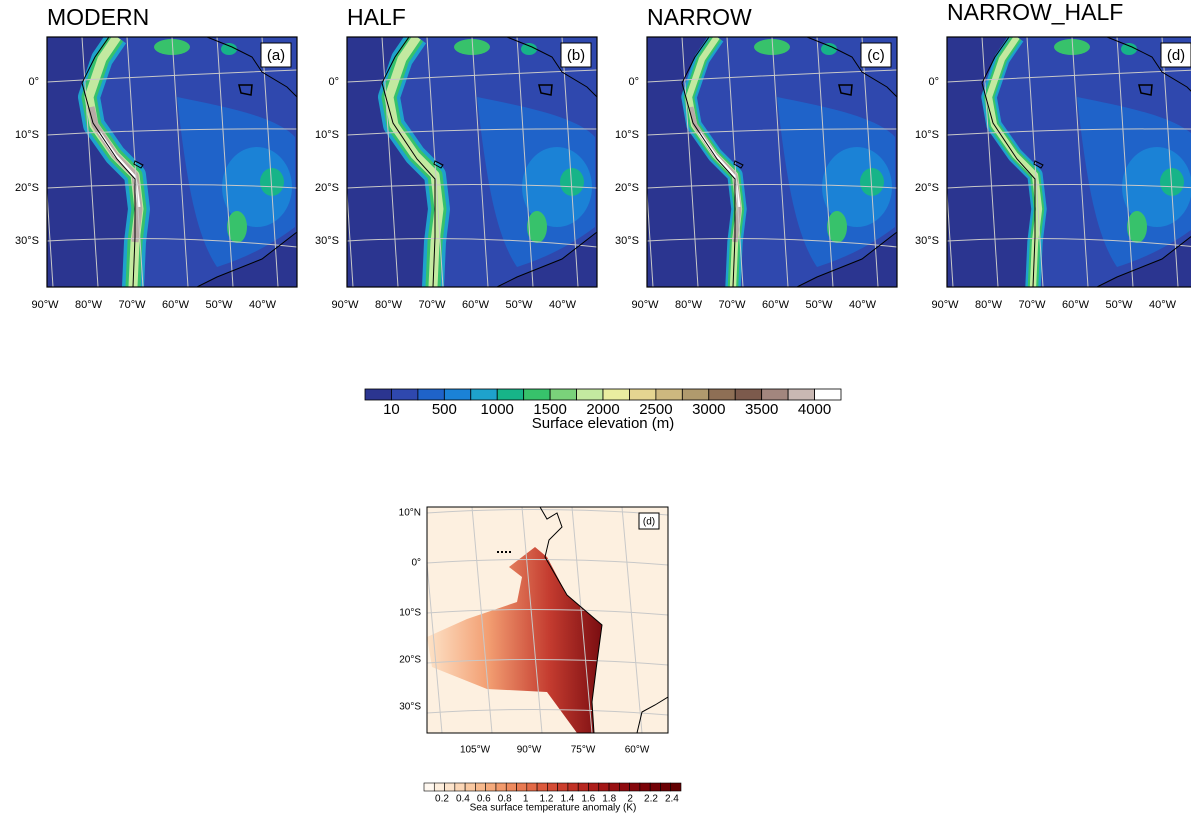  What do you see at coordinates (391, 409) in the screenshot?
I see `colorbar-label: 10` at bounding box center [391, 409].